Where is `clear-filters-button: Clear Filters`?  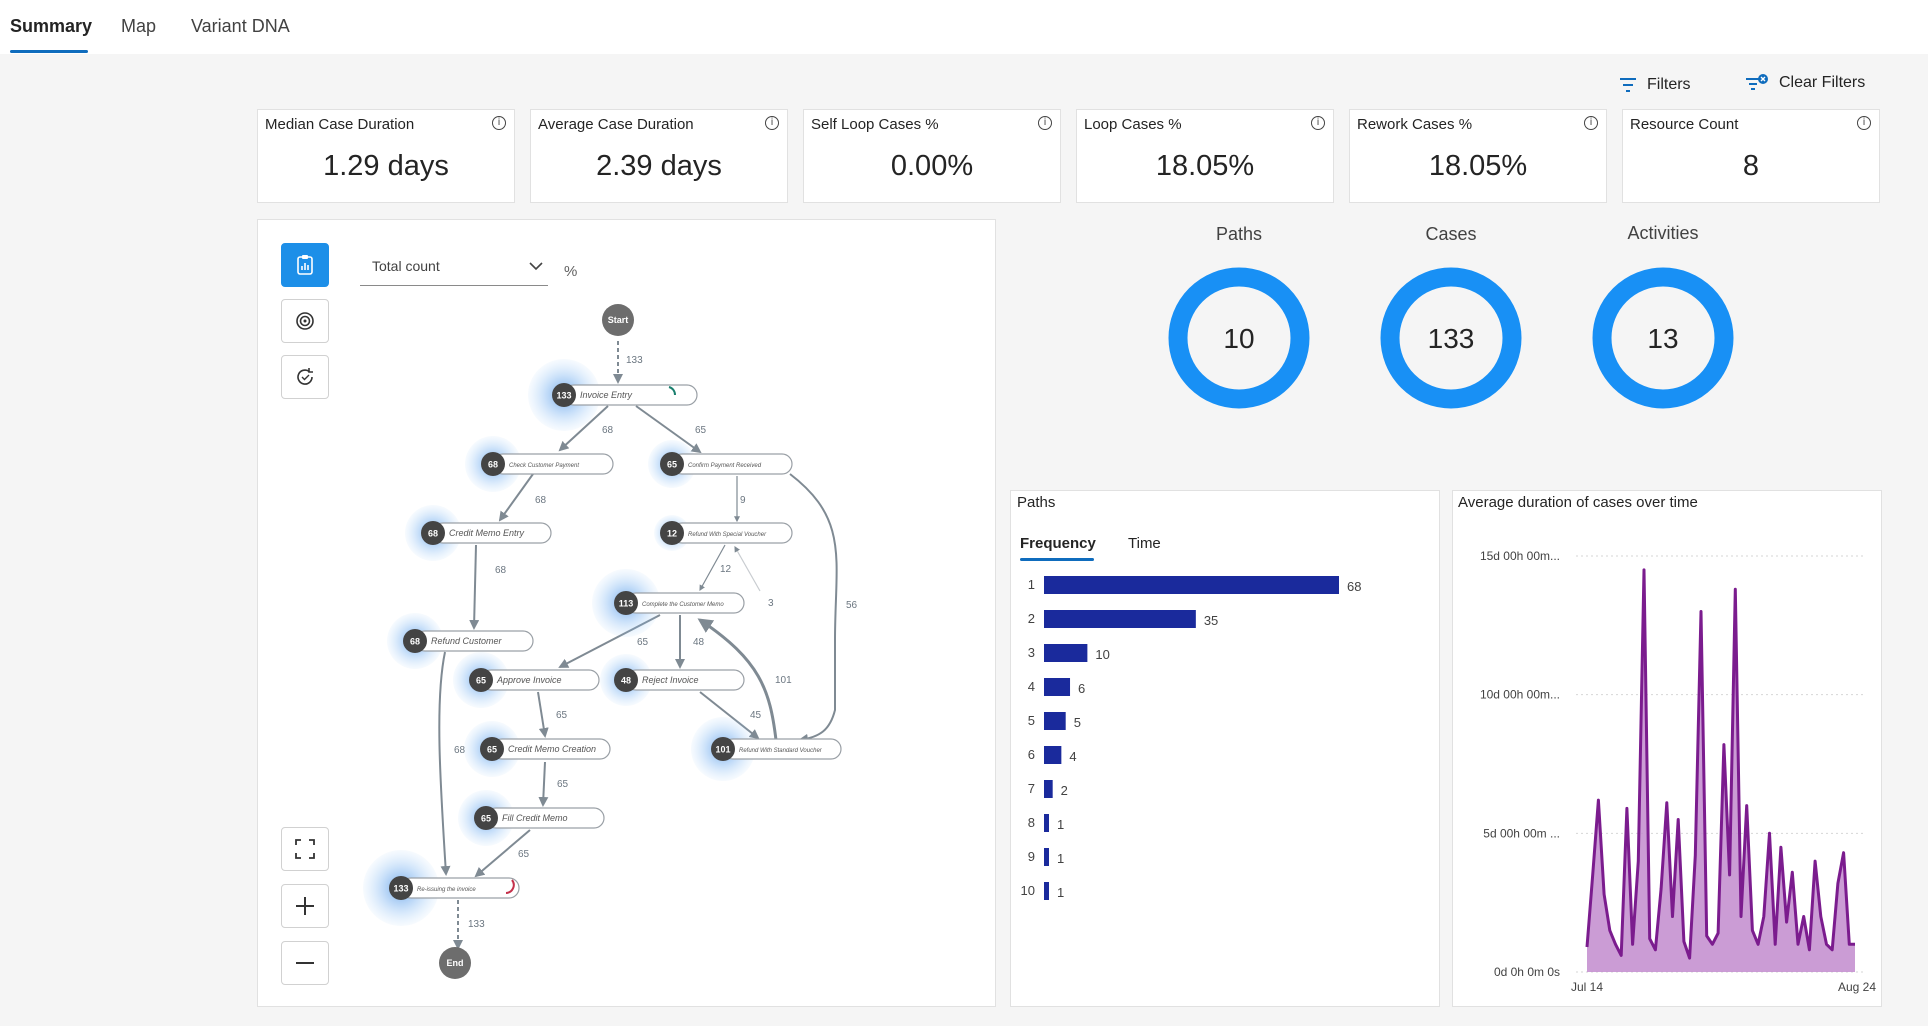
clear-filters-button: Clear Filters is located at coordinates (1805, 83).